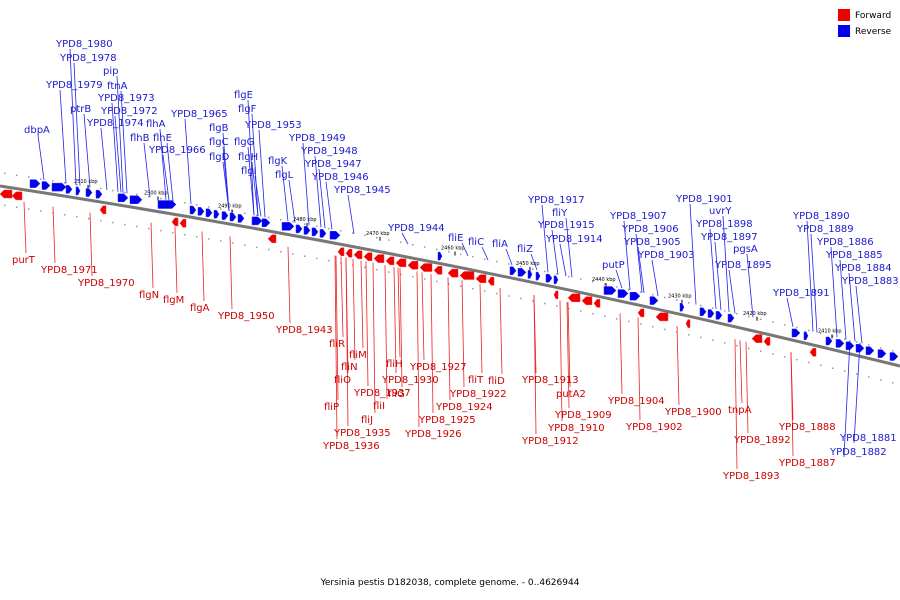 This screenshot has height=600, width=900. Describe the element at coordinates (74, 85) in the screenshot. I see `reverse-gene-label: YPD8_1979` at that location.